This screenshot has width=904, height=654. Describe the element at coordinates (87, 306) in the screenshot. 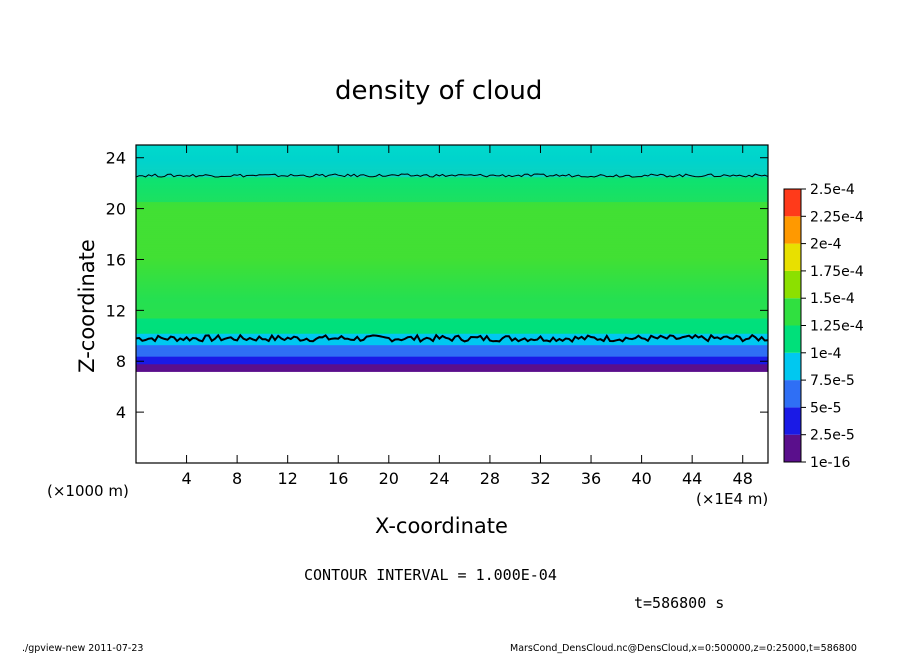

I see `y-axis-label: Z-coordinate` at that location.